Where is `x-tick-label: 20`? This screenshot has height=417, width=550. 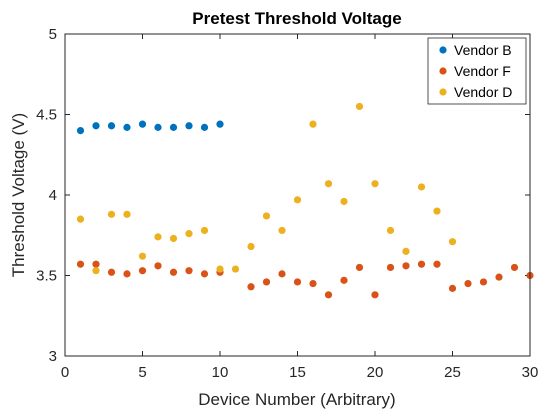 x-tick-label: 20 is located at coordinates (375, 372).